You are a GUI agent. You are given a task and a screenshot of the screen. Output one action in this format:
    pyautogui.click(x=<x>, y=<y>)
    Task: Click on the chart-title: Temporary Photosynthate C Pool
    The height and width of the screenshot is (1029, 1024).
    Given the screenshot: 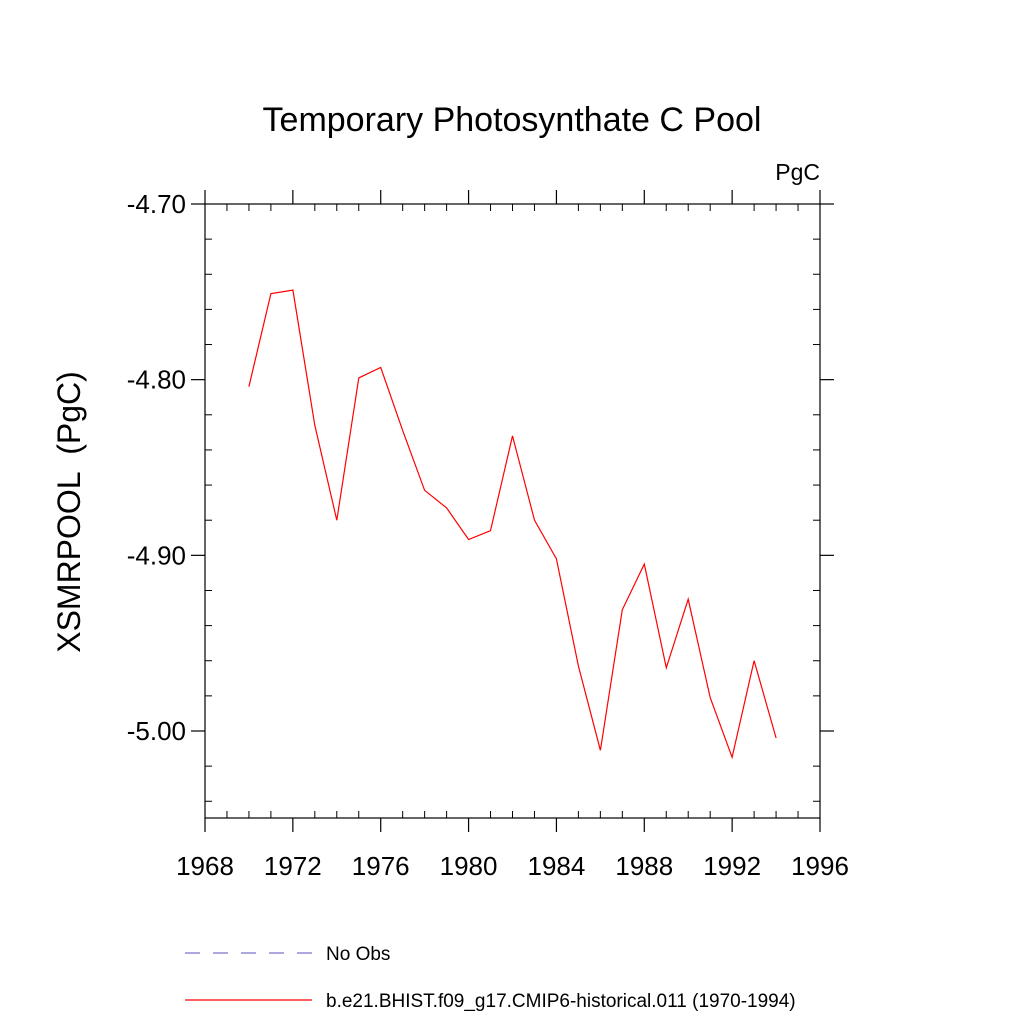 What is the action you would take?
    pyautogui.click(x=512, y=120)
    